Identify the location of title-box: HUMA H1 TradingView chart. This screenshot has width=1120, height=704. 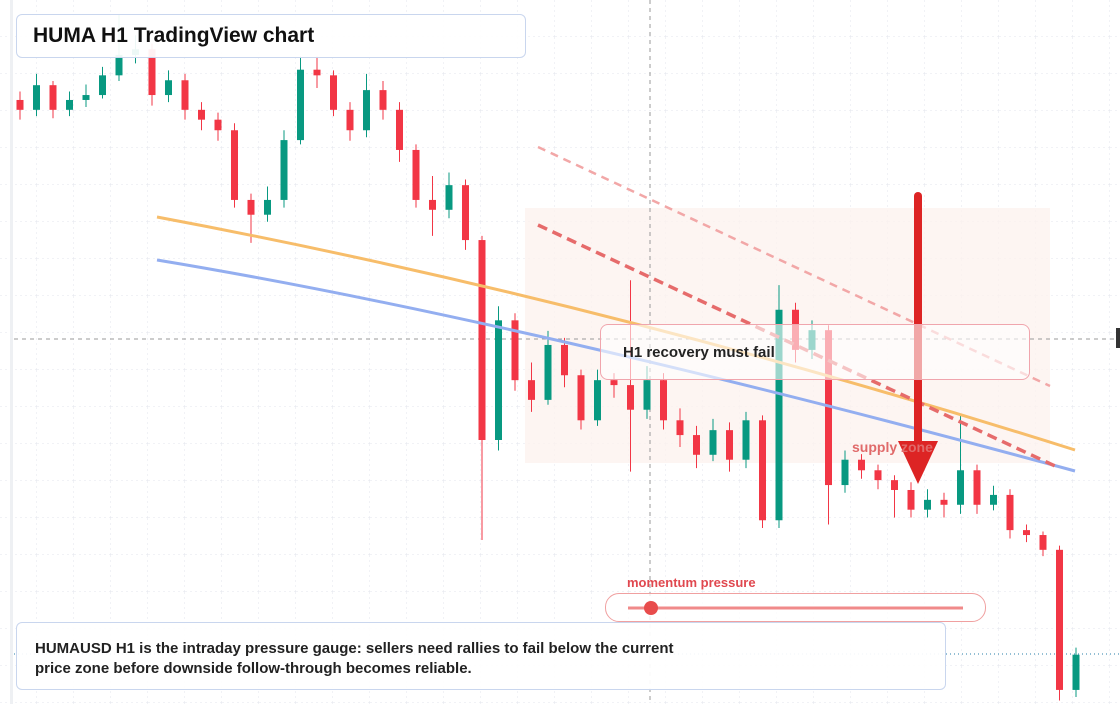
(271, 36).